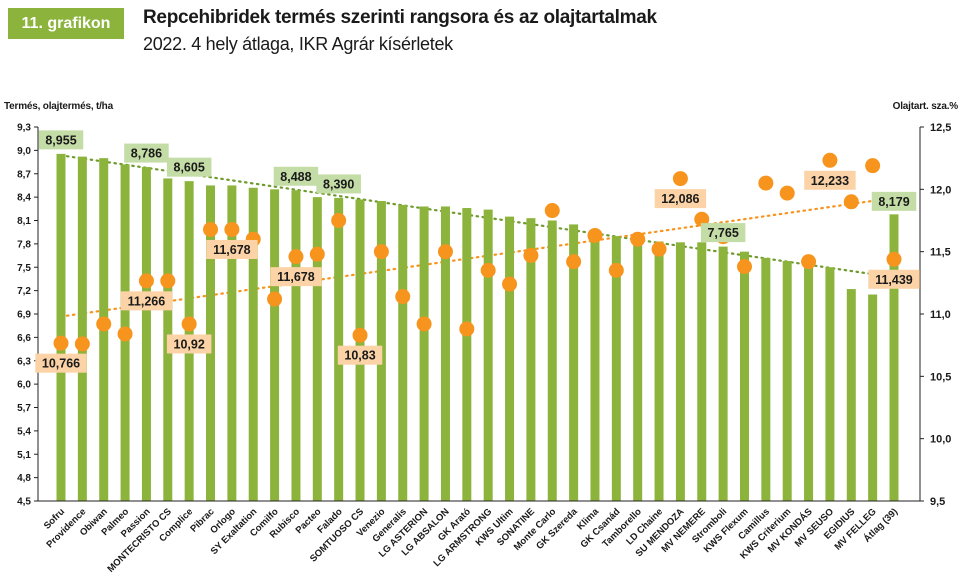 The image size is (963, 586). I want to click on yield-data-label: 8,179, so click(894, 201).